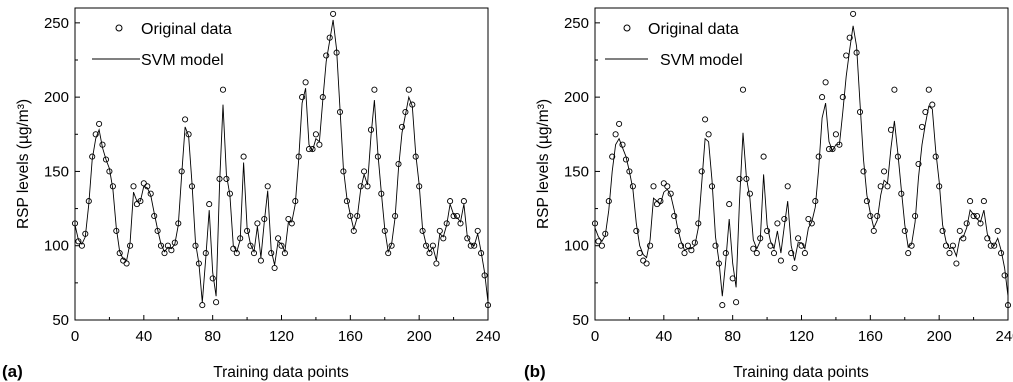 The width and height of the screenshot is (1013, 382). Describe the element at coordinates (595, 336) in the screenshot. I see `x-tick-label: 0` at that location.